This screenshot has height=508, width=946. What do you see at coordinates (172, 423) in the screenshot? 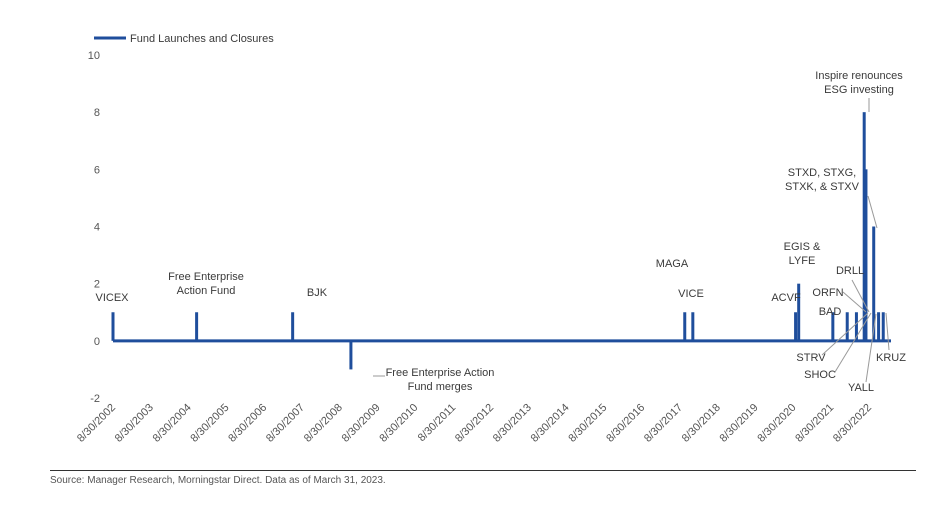
I see `x-tick-label: 8/30/2004` at bounding box center [172, 423].